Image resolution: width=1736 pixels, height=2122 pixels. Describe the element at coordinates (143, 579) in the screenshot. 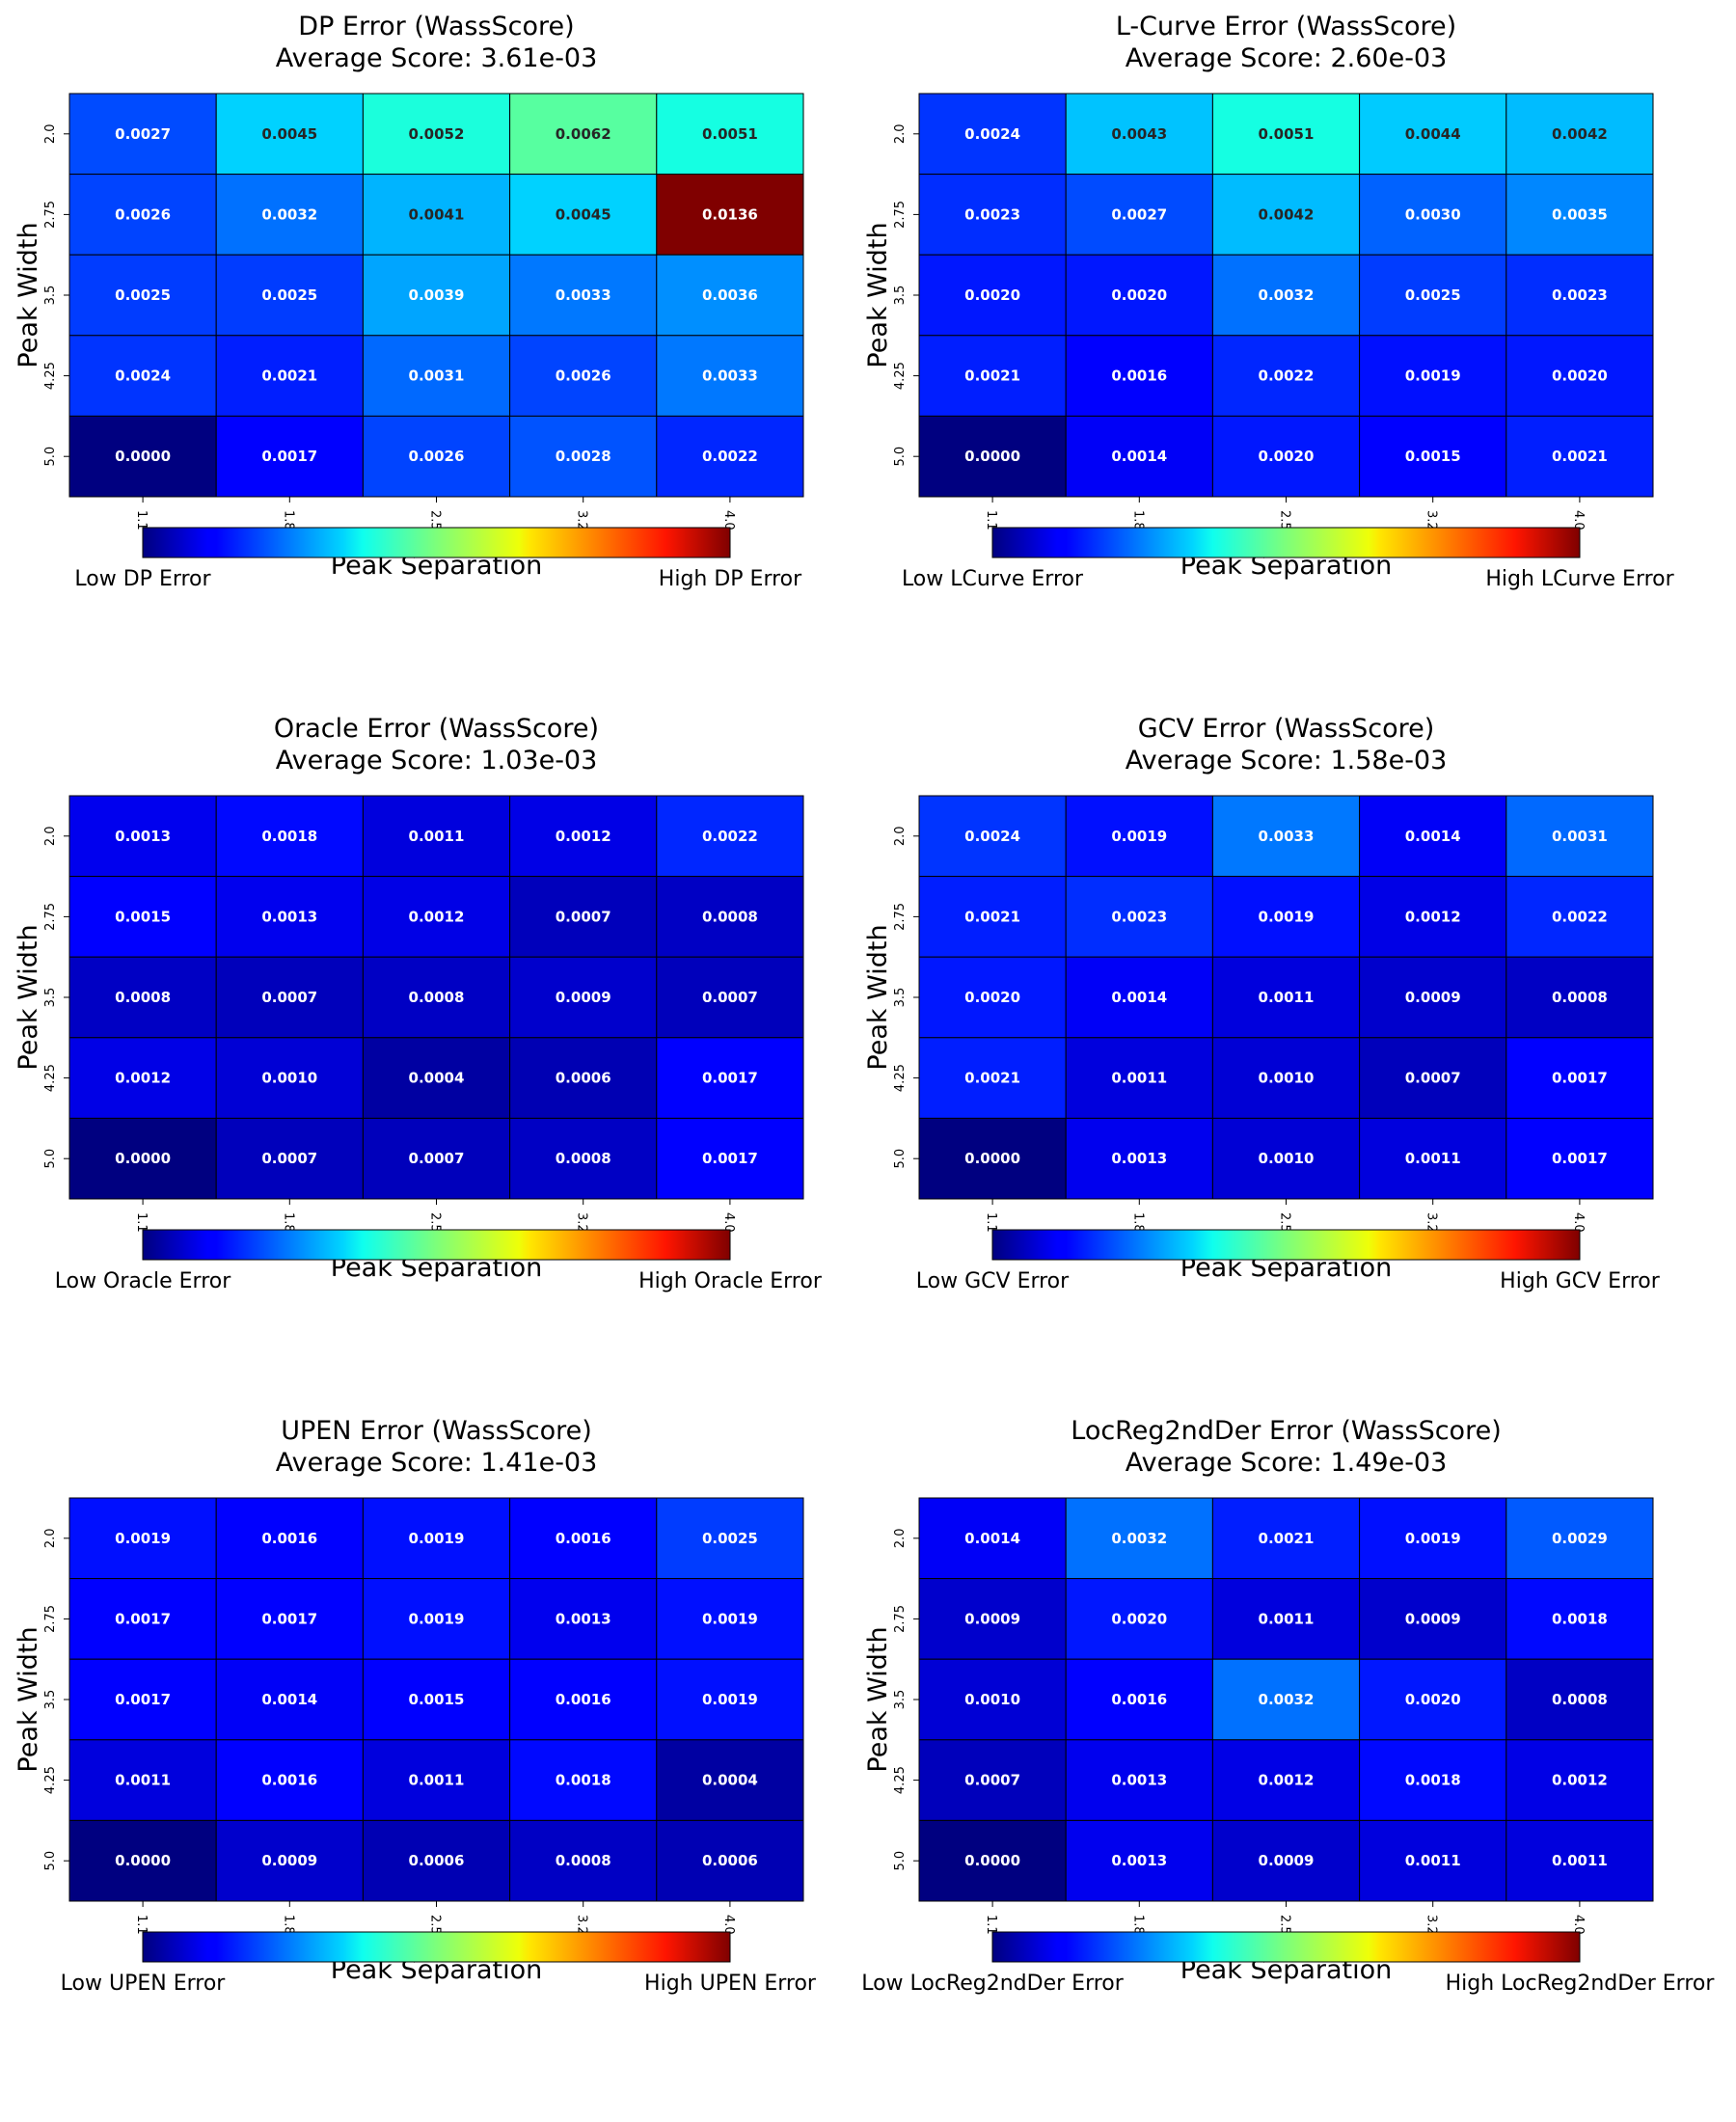

I see `colorbar-low-label: Low DP Error` at that location.